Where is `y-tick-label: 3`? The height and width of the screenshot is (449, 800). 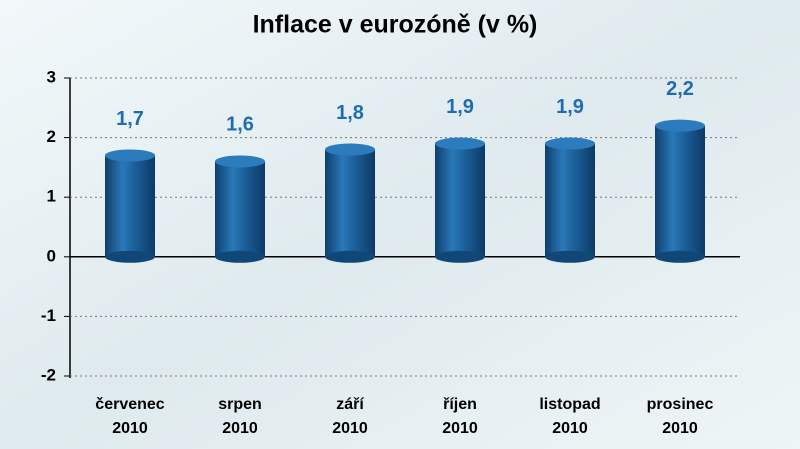
y-tick-label: 3 is located at coordinates (51, 76).